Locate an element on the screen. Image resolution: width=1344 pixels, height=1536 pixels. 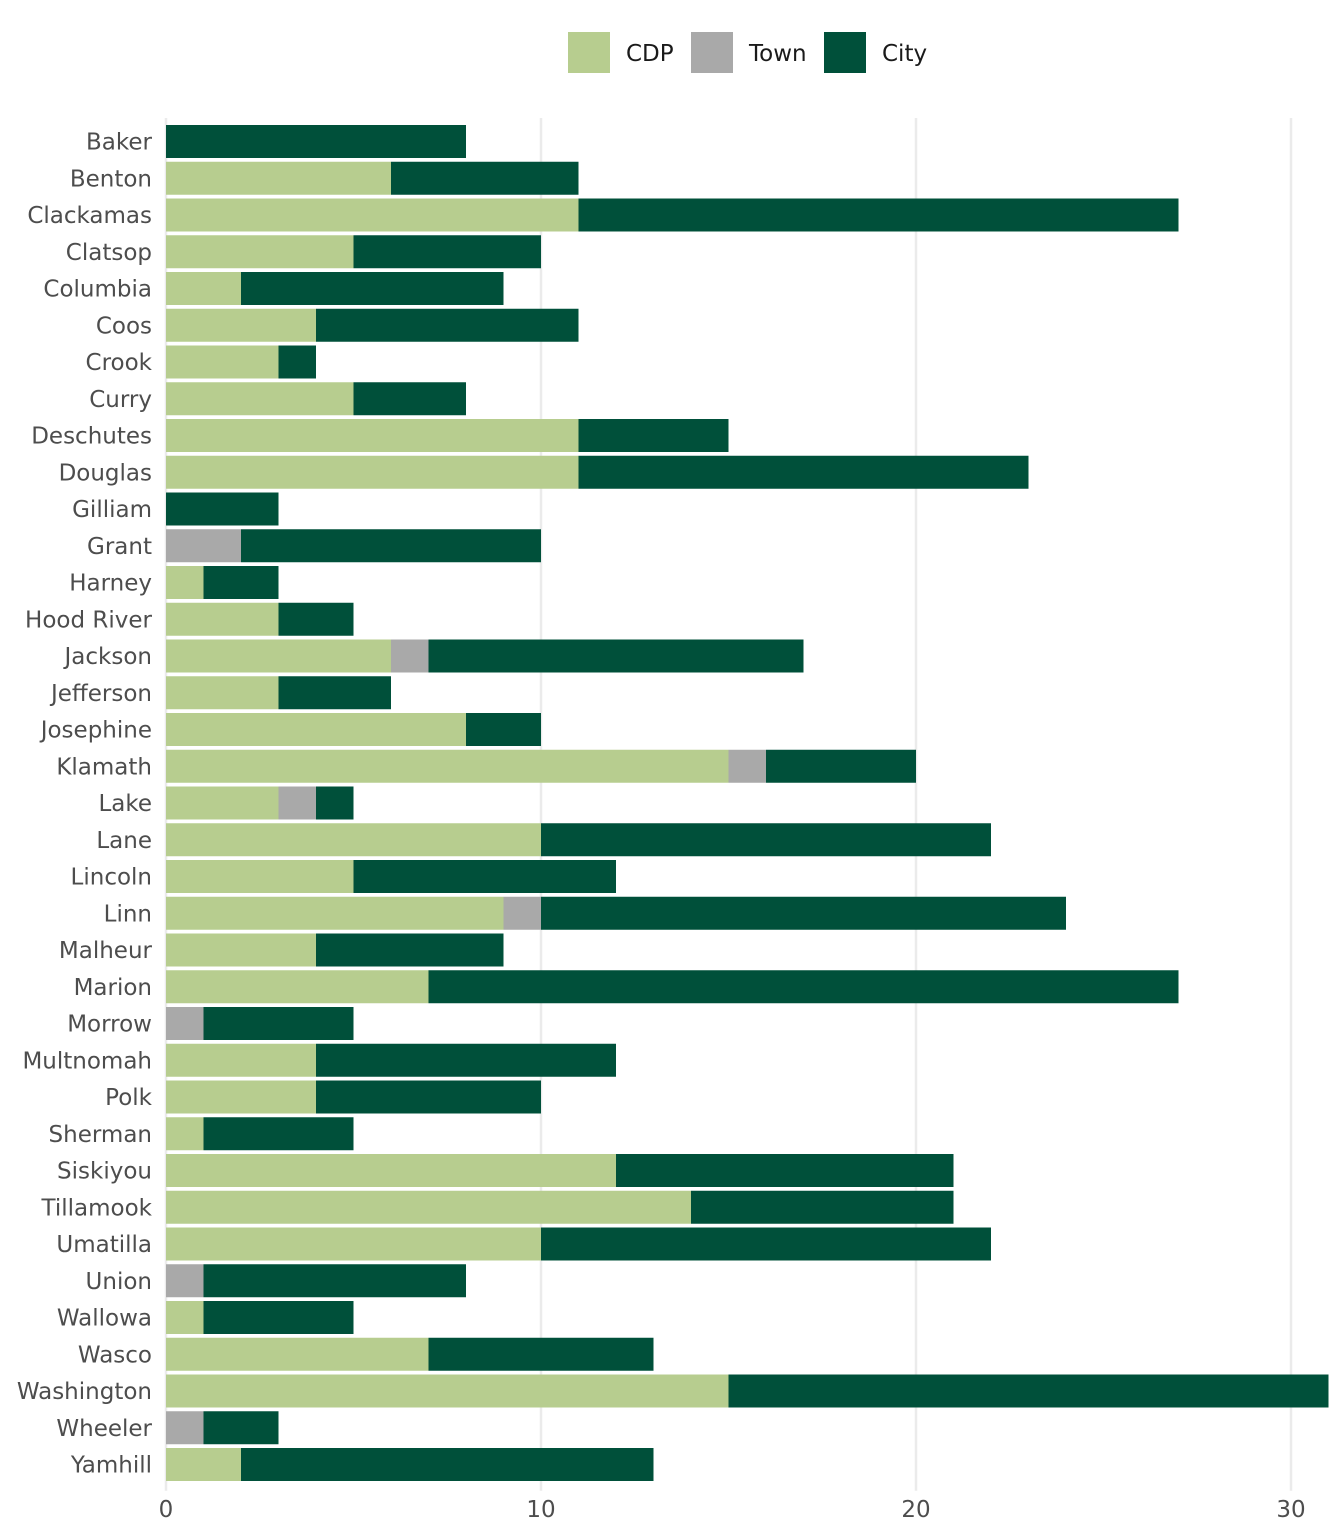
bar-josephine-city is located at coordinates (503, 729).